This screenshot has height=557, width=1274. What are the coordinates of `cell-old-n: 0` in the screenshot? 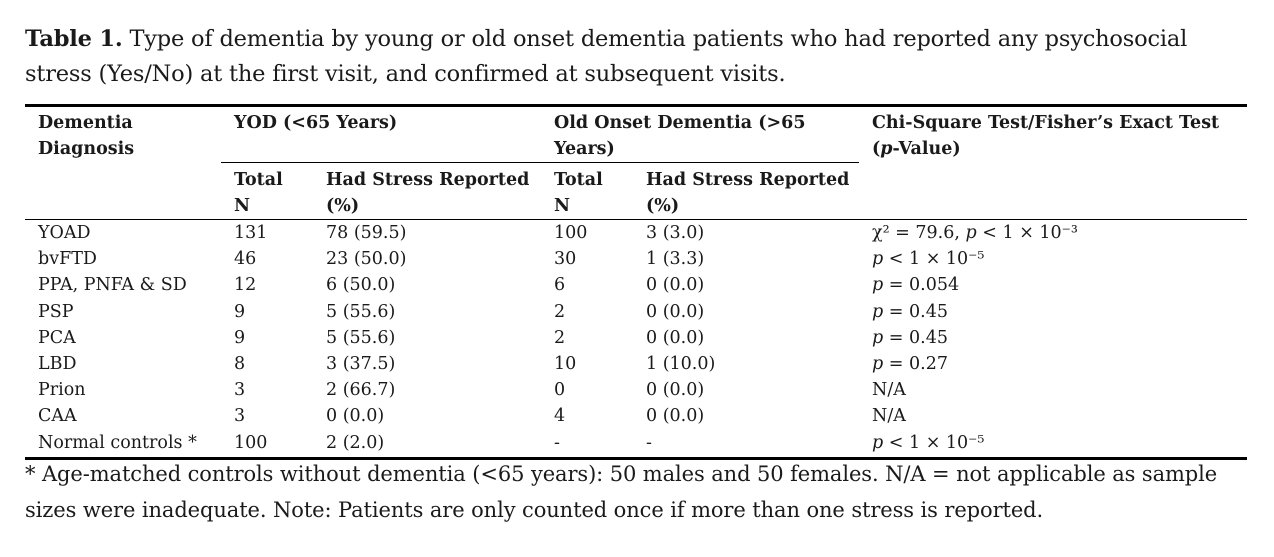 It's located at (560, 390).